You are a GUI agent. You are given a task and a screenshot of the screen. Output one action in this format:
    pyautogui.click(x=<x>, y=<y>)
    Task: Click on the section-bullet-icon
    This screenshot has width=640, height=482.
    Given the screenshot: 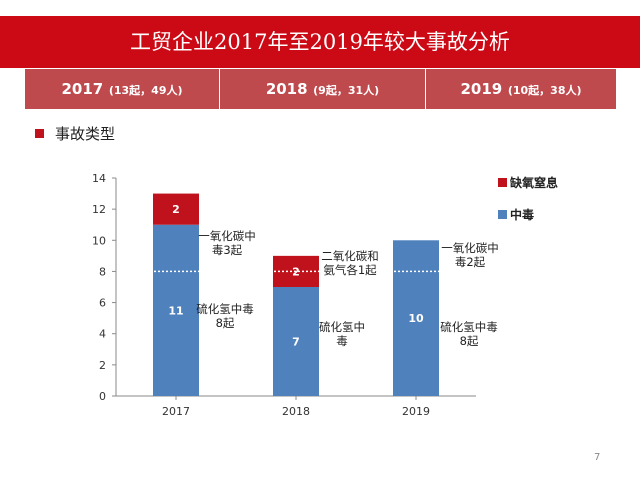 What is the action you would take?
    pyautogui.click(x=39, y=133)
    